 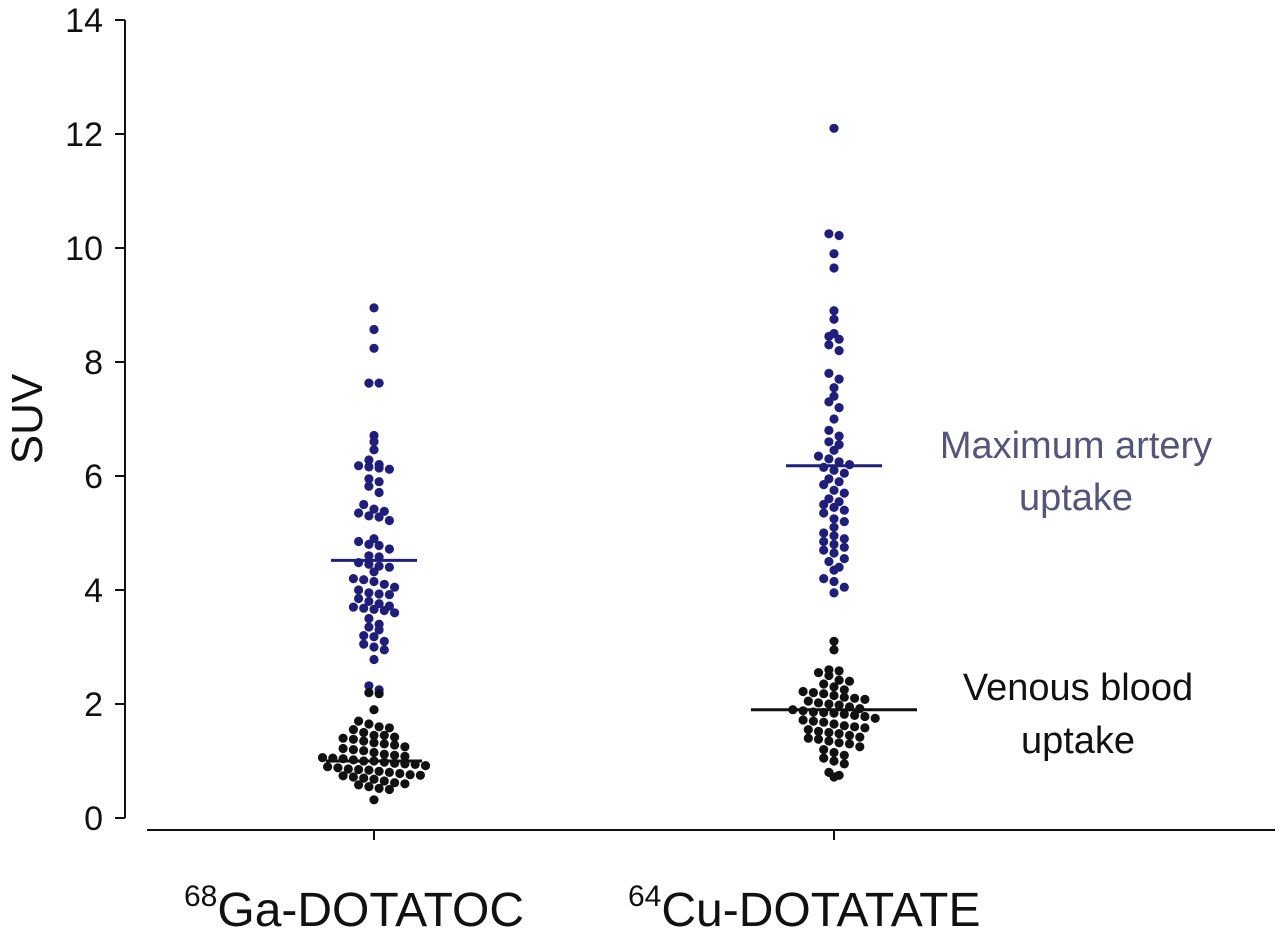 What do you see at coordinates (621, 613) in the screenshot?
I see `median-lines` at bounding box center [621, 613].